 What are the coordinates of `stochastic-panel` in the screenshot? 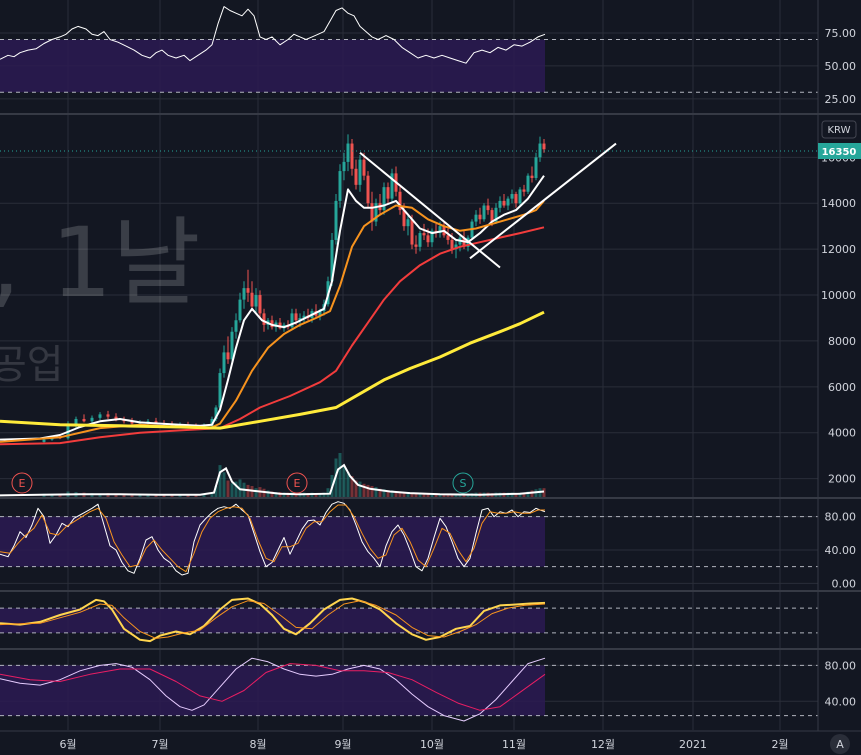 It's located at (409, 538).